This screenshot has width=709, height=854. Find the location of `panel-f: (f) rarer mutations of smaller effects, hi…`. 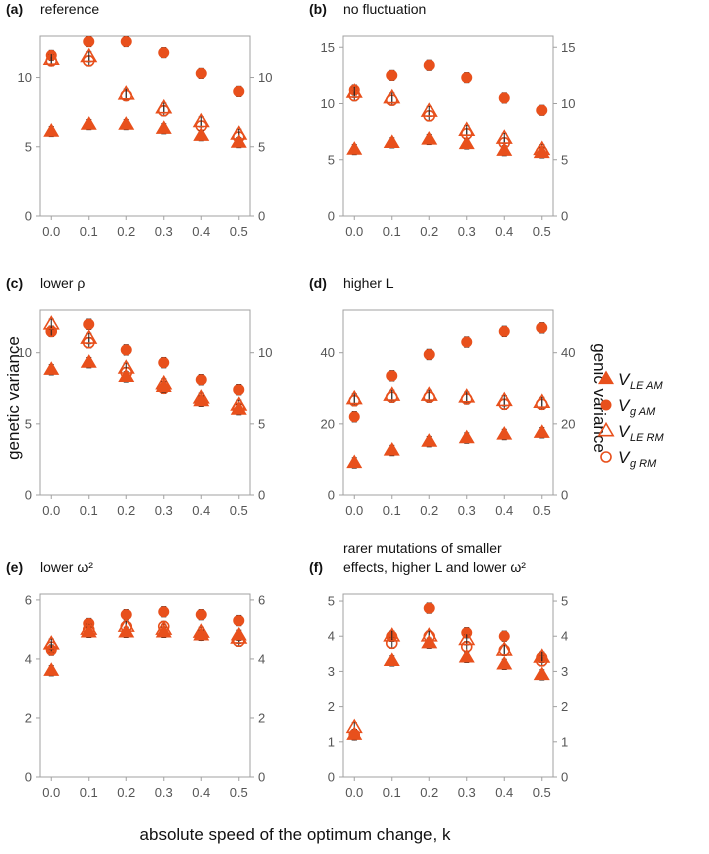

panel-f: (f) rarer mutations of smaller effects, hi… is located at coordinates (438, 670).